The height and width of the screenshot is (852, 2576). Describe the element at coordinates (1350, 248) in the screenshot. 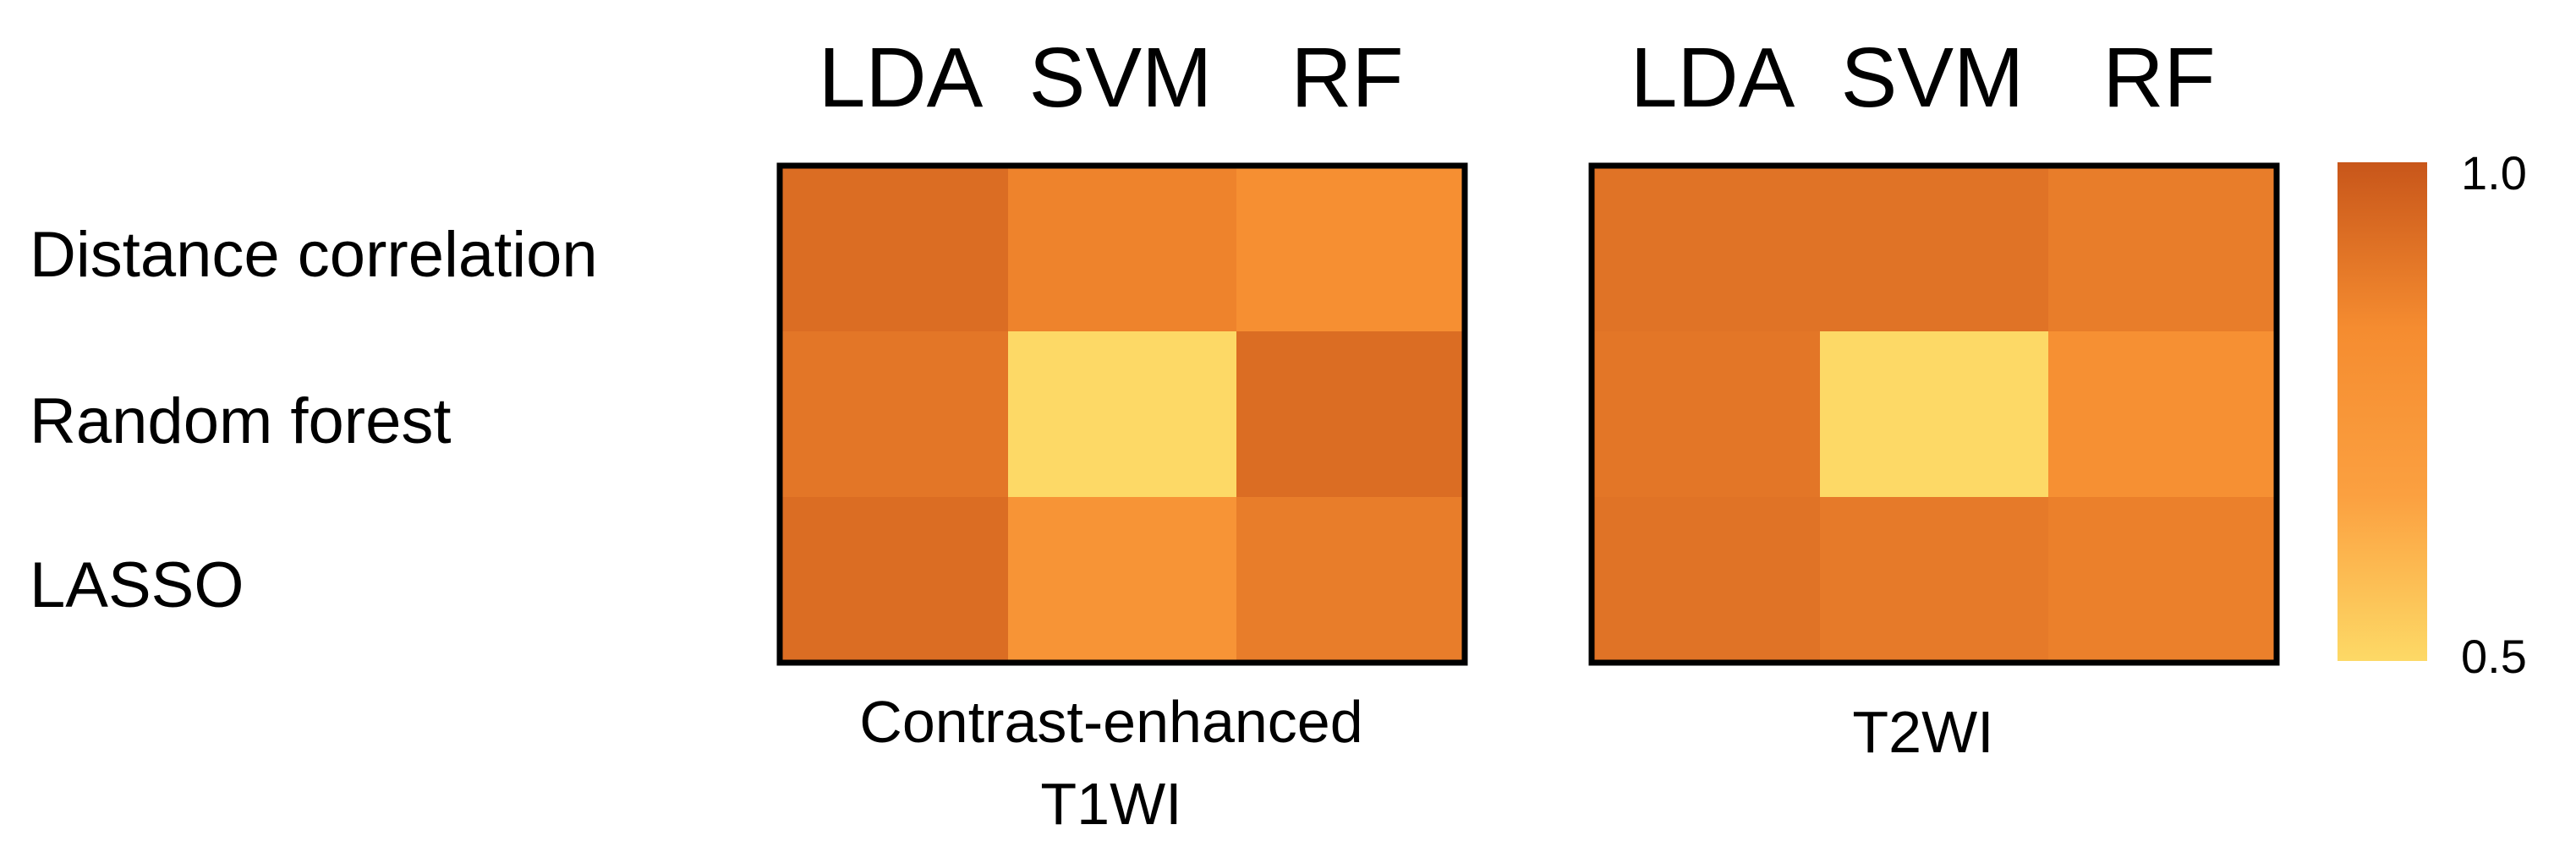

I see `heatmap-cell-p1-r1-c3` at that location.